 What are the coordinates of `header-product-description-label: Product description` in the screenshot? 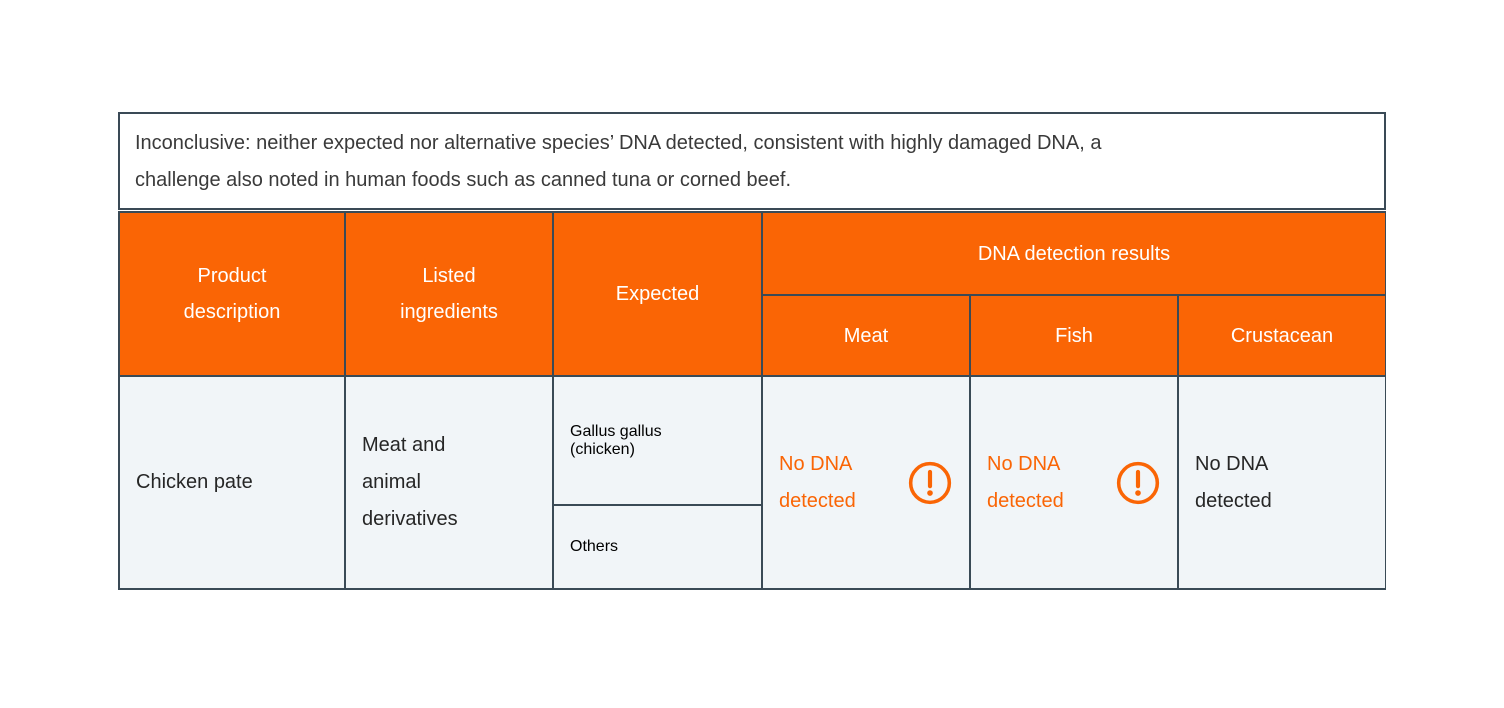 It's located at (232, 294).